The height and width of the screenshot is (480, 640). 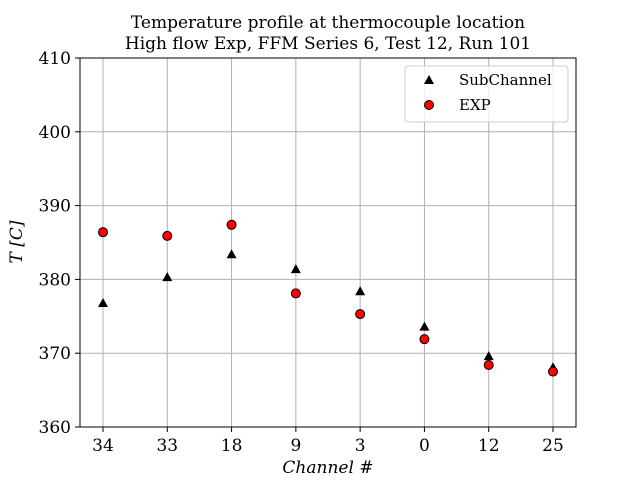 I want to click on y-tick-label: 370, so click(x=55, y=354).